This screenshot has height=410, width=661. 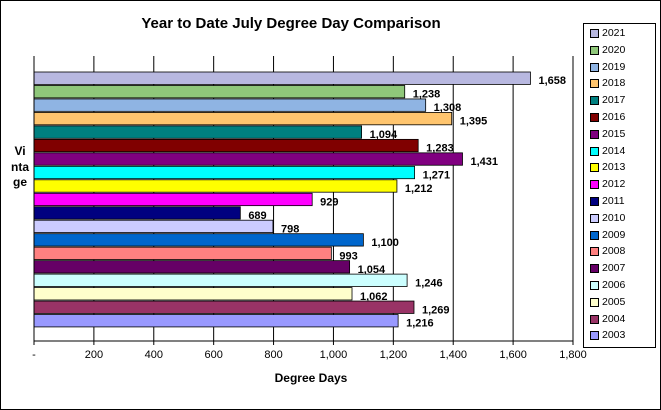 What do you see at coordinates (282, 78) in the screenshot?
I see `bar-2021` at bounding box center [282, 78].